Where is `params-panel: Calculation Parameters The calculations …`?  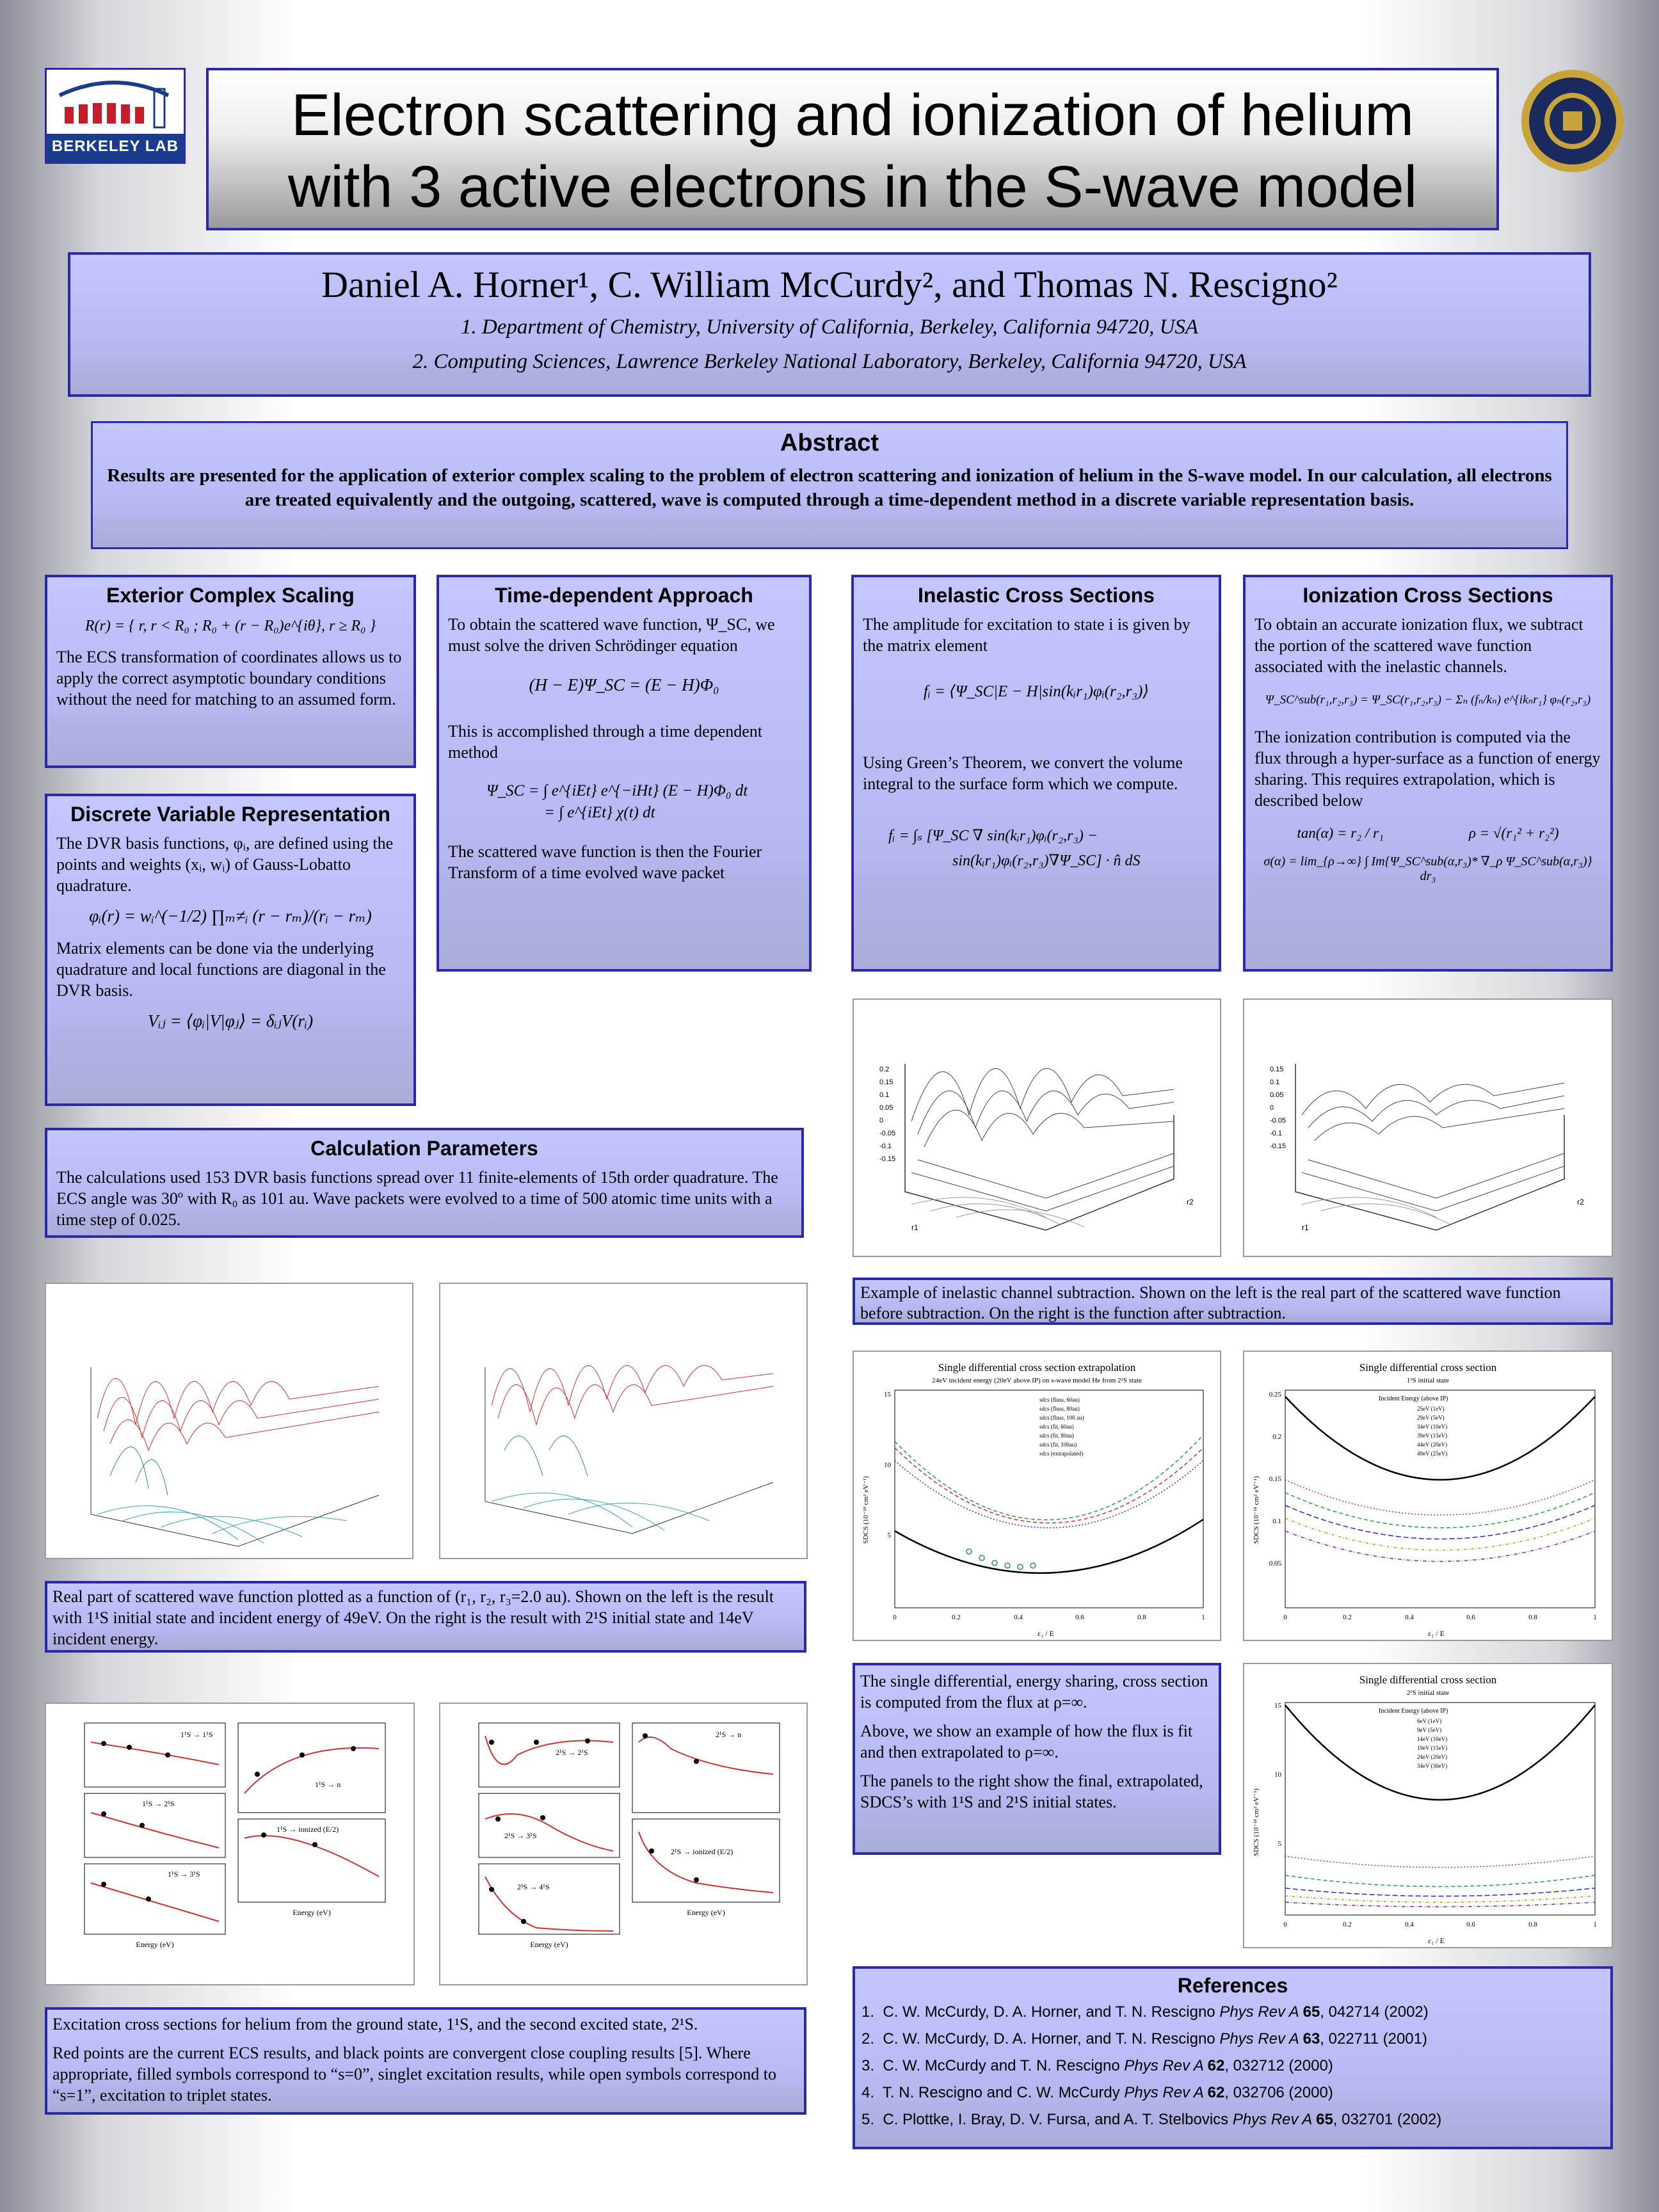 params-panel: Calculation Parameters The calculations … is located at coordinates (424, 1183).